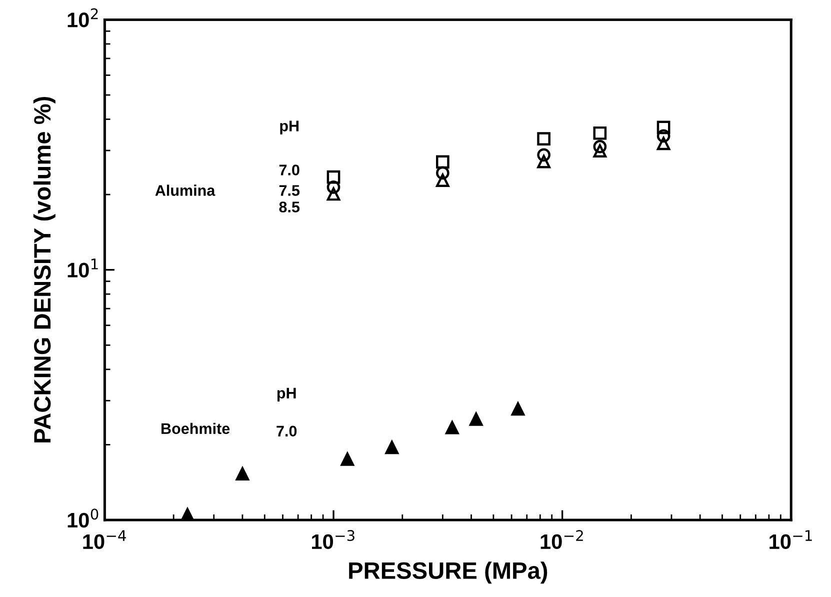 The width and height of the screenshot is (831, 597). I want to click on annotation: 7.5, so click(289, 190).